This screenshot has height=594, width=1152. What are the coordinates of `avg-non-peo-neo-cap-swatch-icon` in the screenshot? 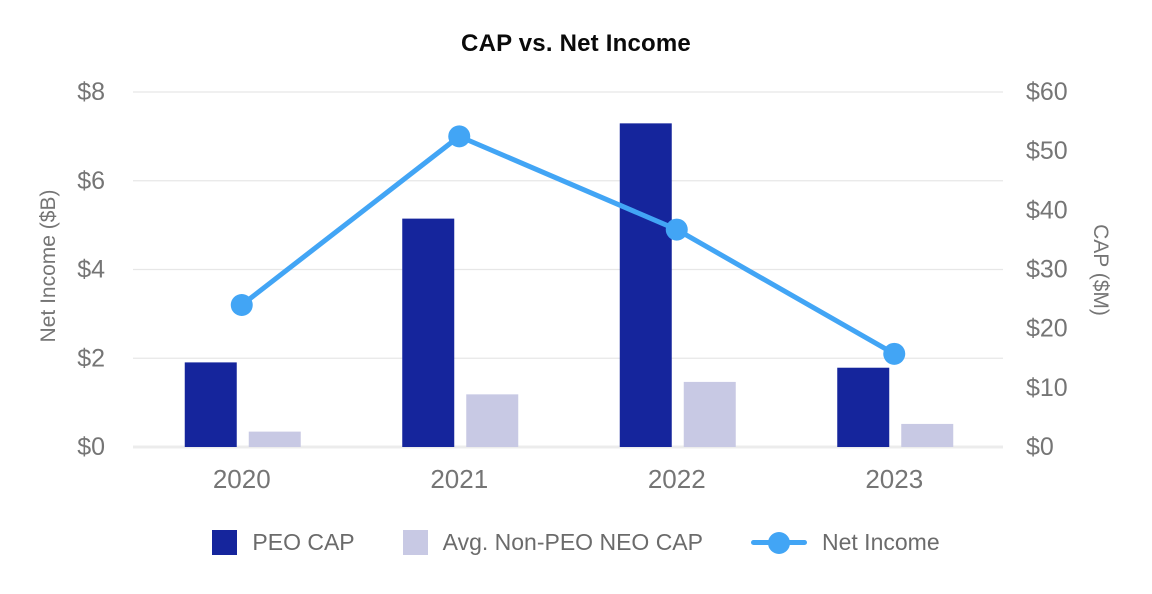 It's located at (415, 542).